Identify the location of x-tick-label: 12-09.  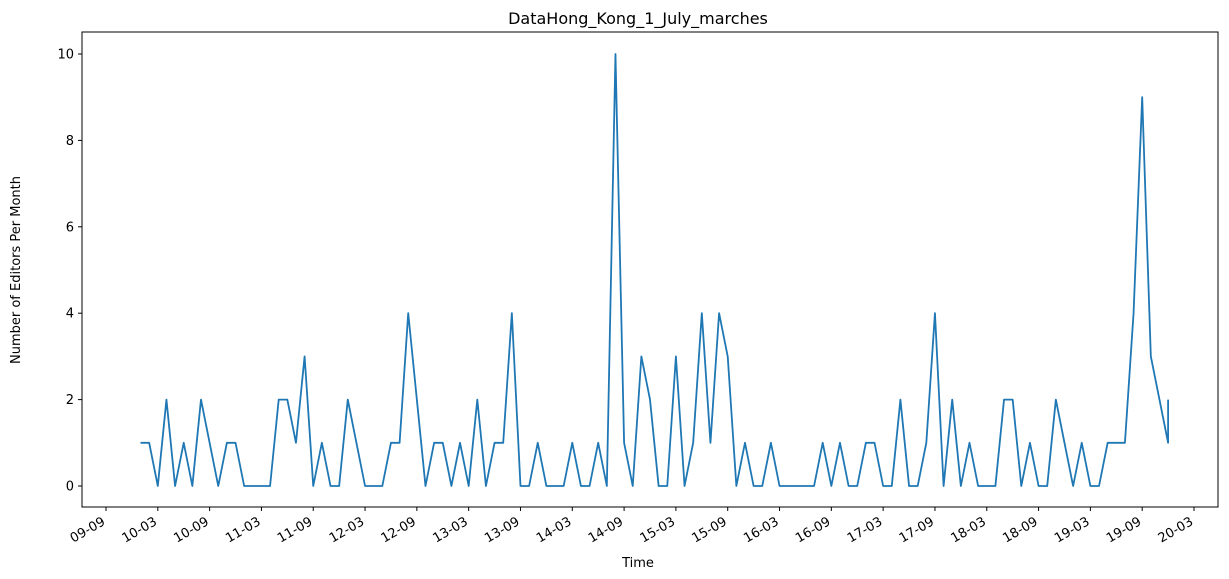
(399, 530).